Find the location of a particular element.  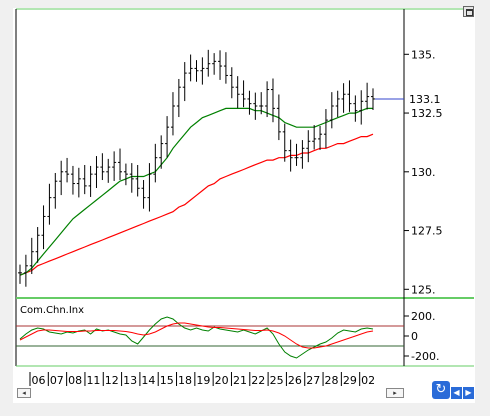

maximize-icon is located at coordinates (468, 11).